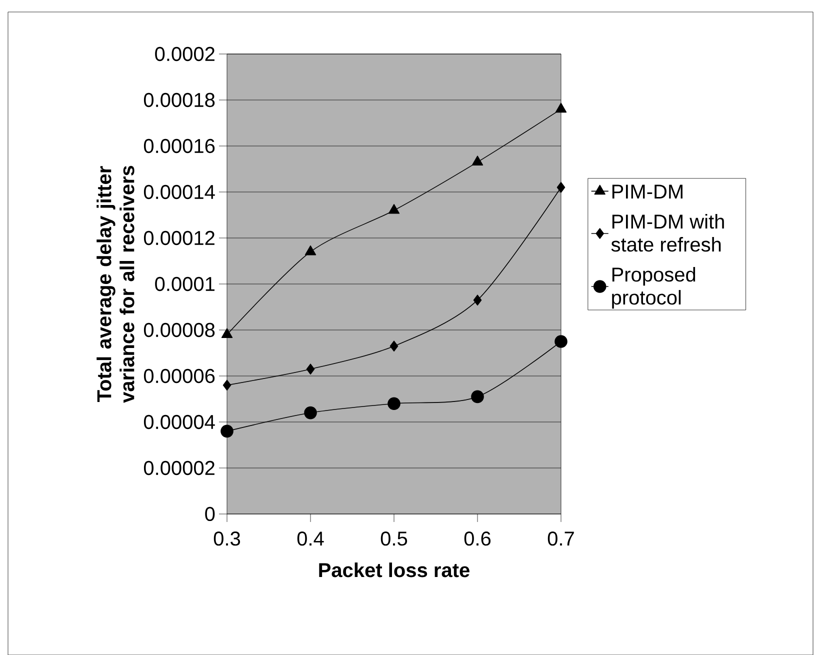 This screenshot has width=814, height=655. What do you see at coordinates (394, 570) in the screenshot?
I see `x-axis-title: Packet loss rate` at bounding box center [394, 570].